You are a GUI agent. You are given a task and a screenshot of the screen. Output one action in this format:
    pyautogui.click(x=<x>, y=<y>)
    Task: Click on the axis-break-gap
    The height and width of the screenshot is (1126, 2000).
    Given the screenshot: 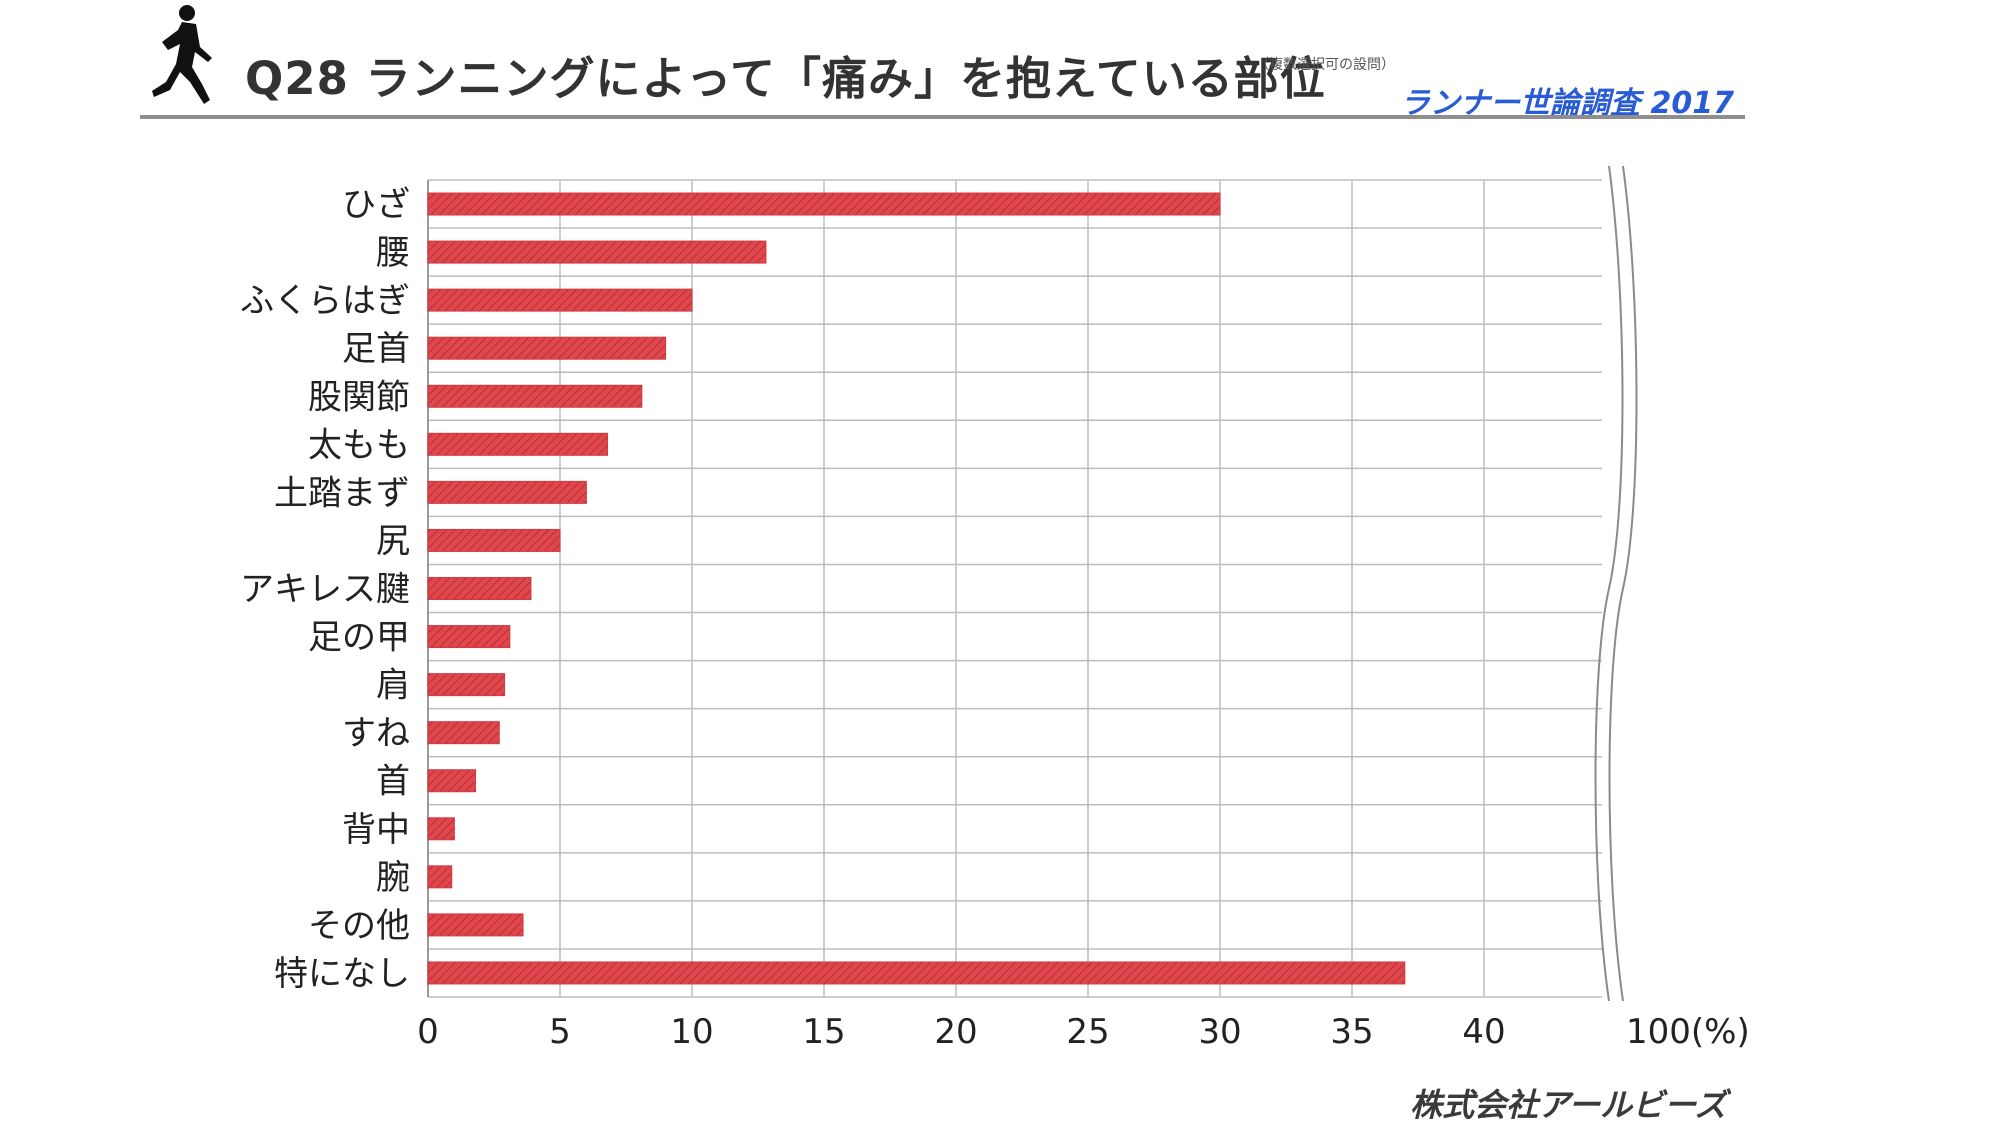 What is the action you would take?
    pyautogui.click(x=1619, y=584)
    